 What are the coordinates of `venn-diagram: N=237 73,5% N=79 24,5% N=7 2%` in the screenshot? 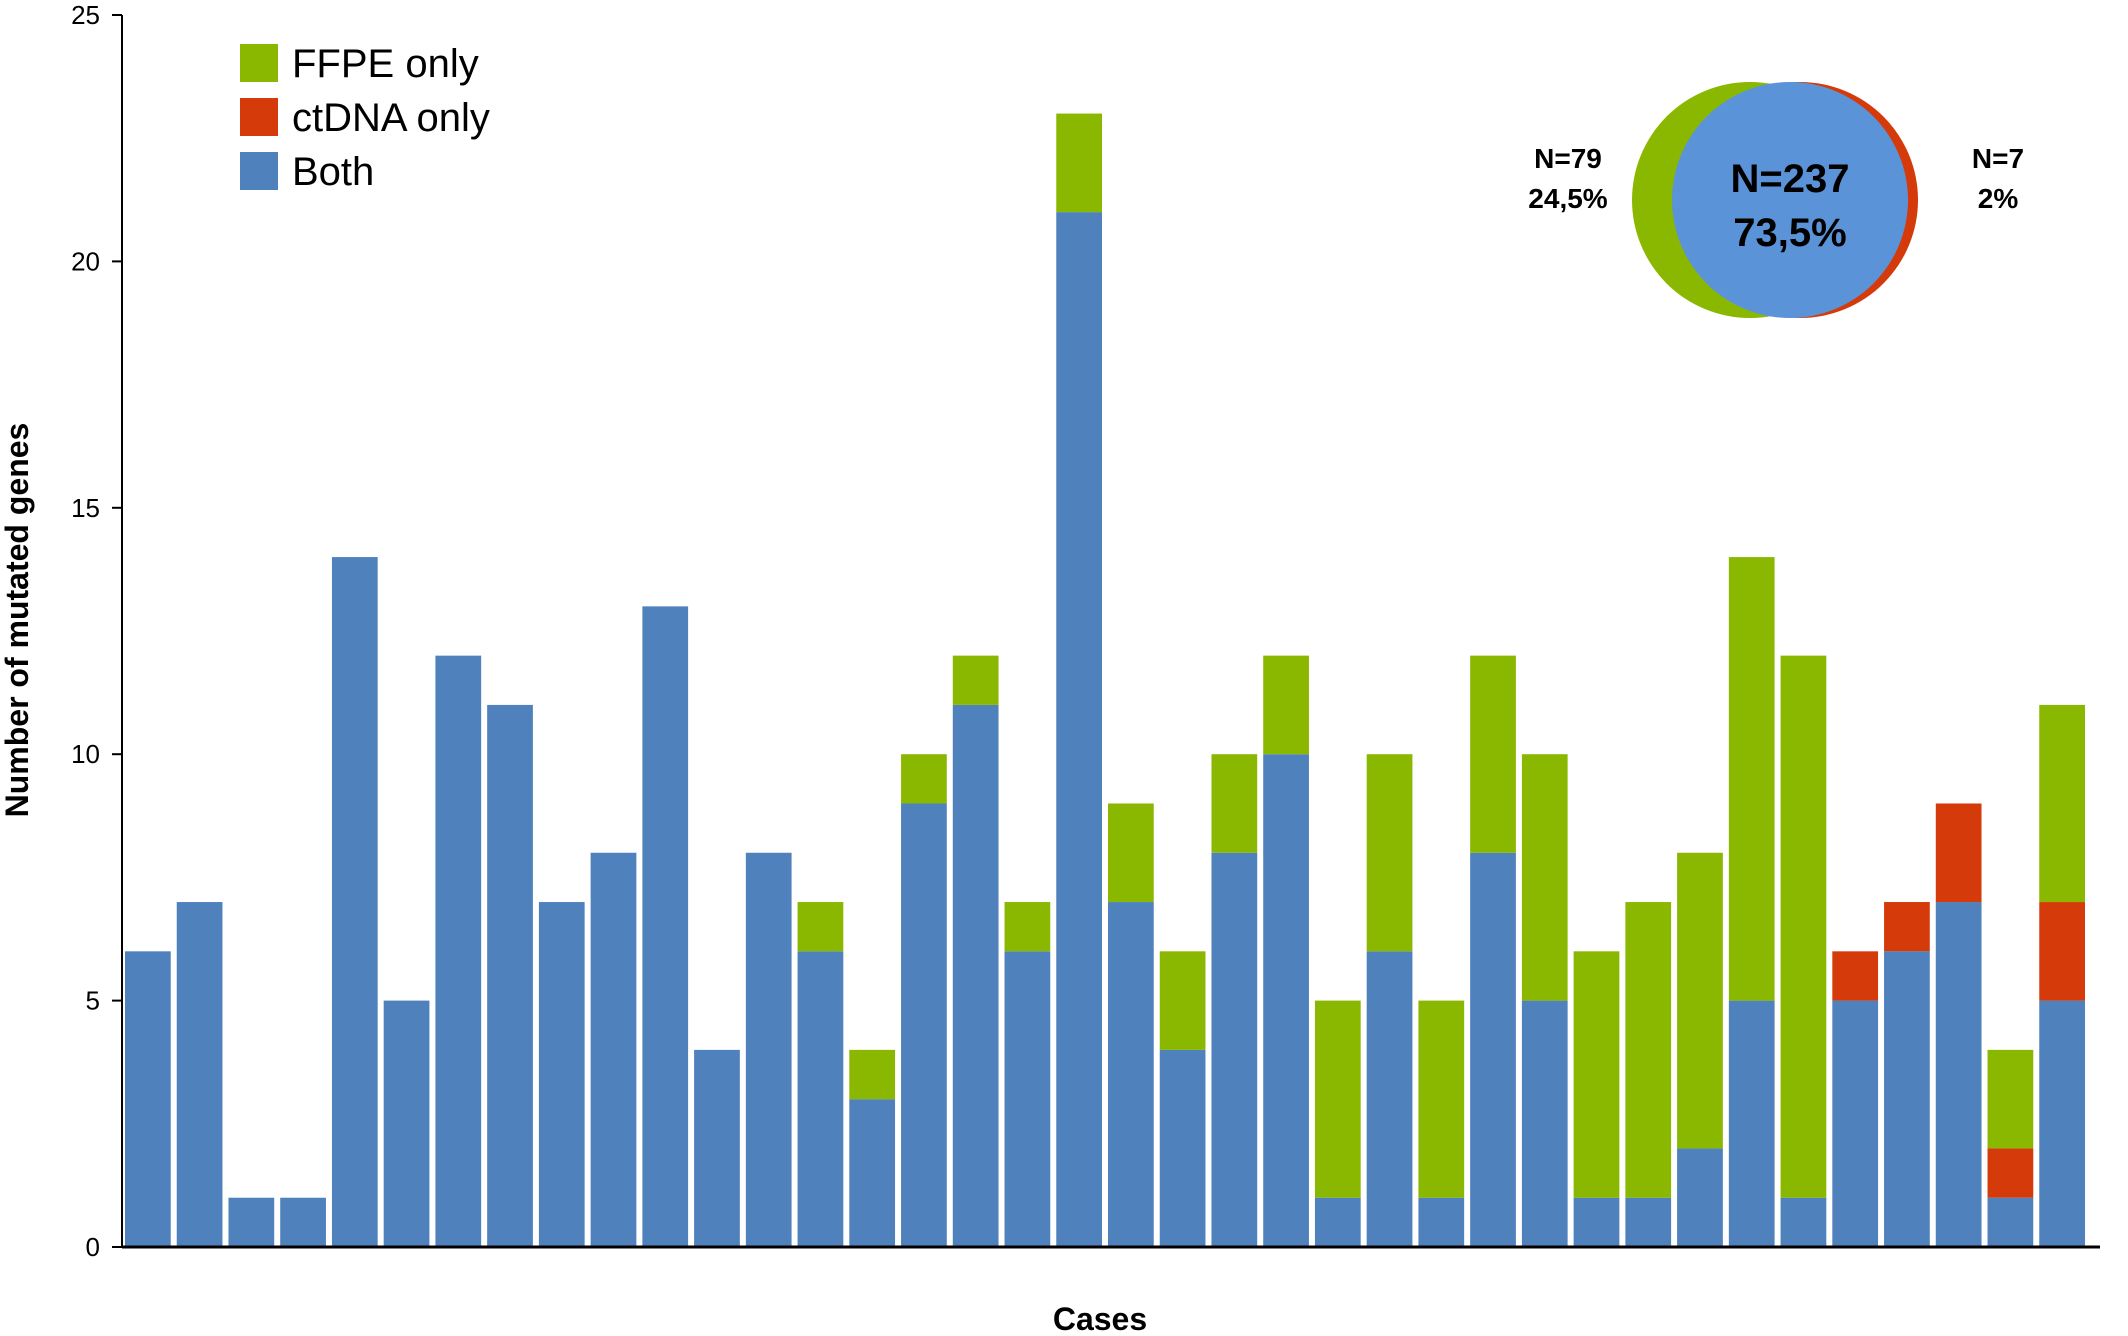 It's located at (1776, 200).